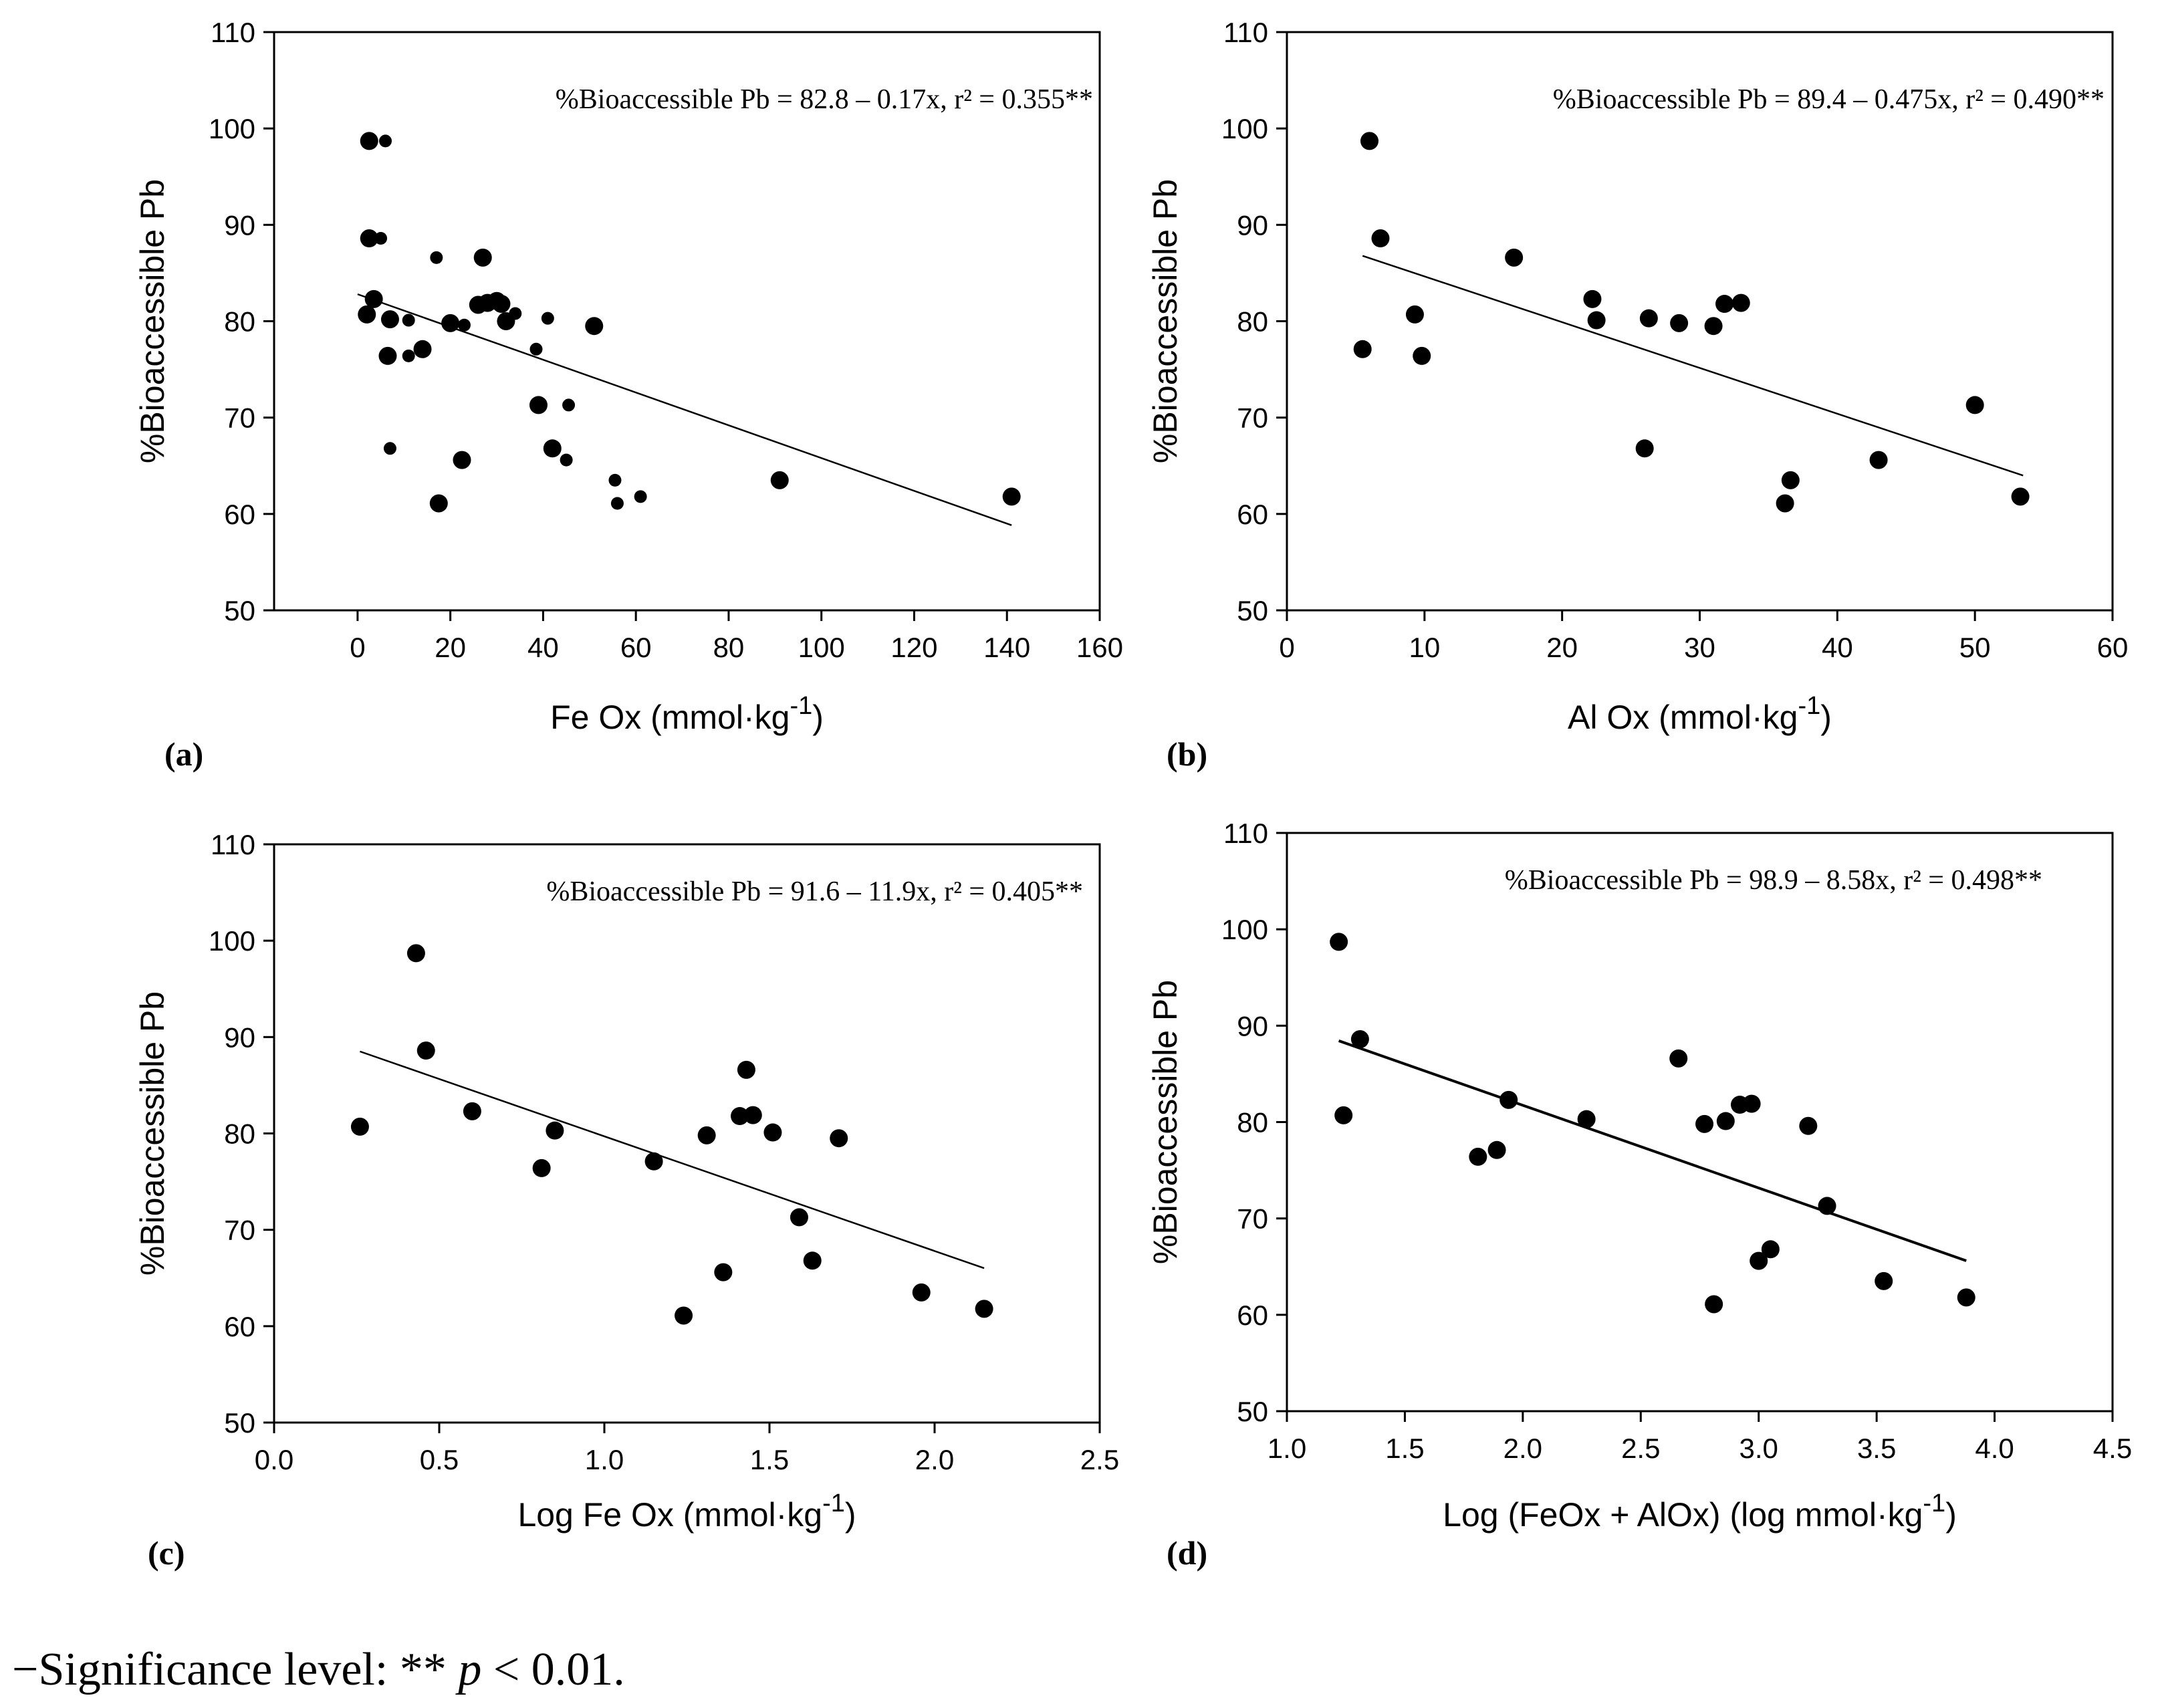  Describe the element at coordinates (1187, 754) in the screenshot. I see `panel-label: (b)` at that location.